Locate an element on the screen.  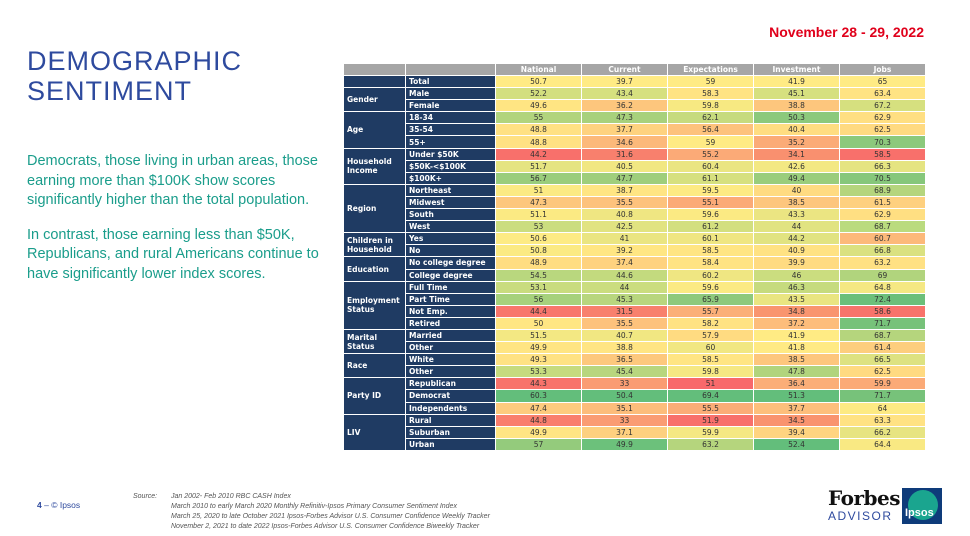
table-cell: 37.4 is located at coordinates (624, 263).